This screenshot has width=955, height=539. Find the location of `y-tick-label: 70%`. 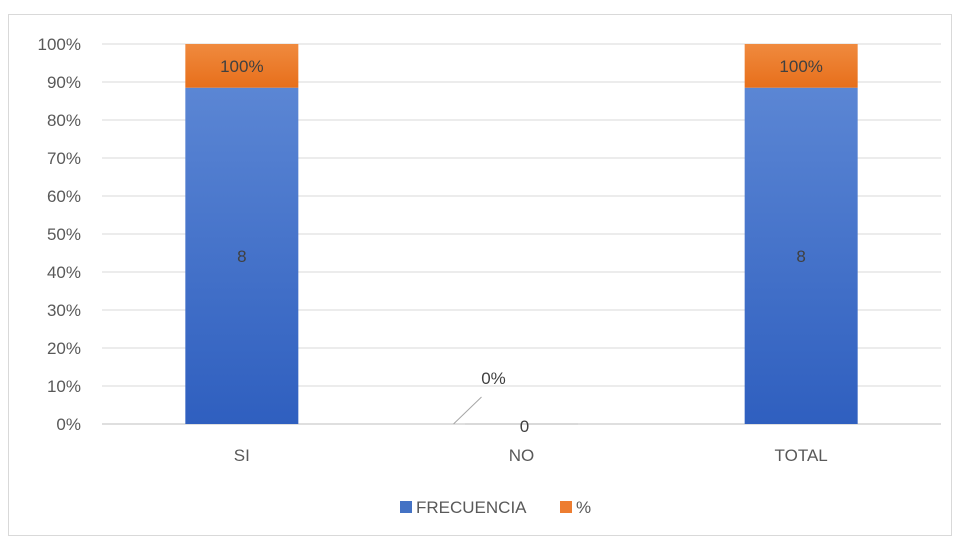

y-tick-label: 70% is located at coordinates (64, 158).